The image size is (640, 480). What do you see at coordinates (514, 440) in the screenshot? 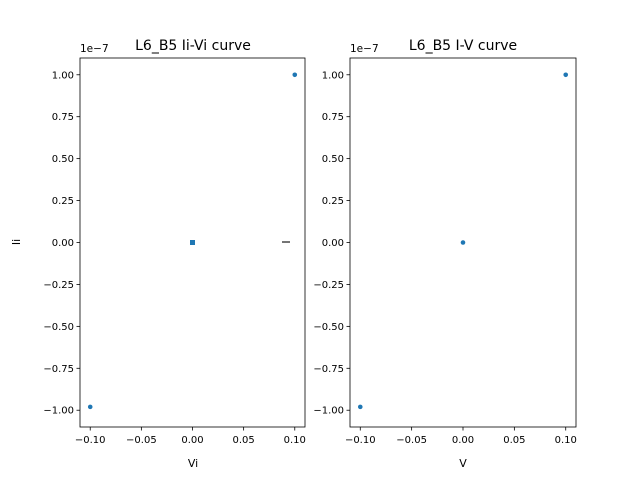
I see `right-x-tick-label: 0.05` at bounding box center [514, 440].